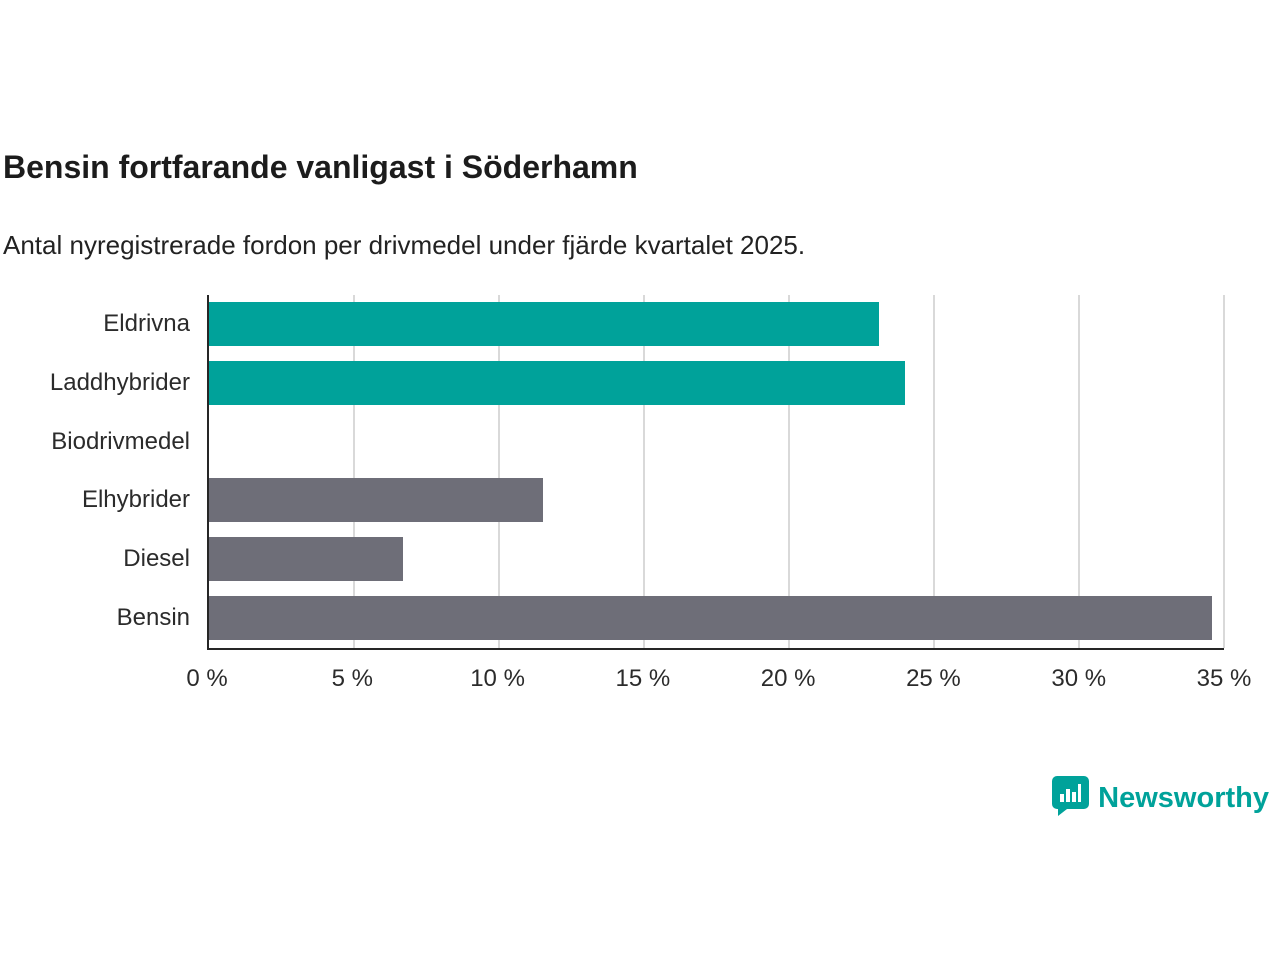 The height and width of the screenshot is (960, 1280). Describe the element at coordinates (376, 500) in the screenshot. I see `bar-elhybrider` at that location.